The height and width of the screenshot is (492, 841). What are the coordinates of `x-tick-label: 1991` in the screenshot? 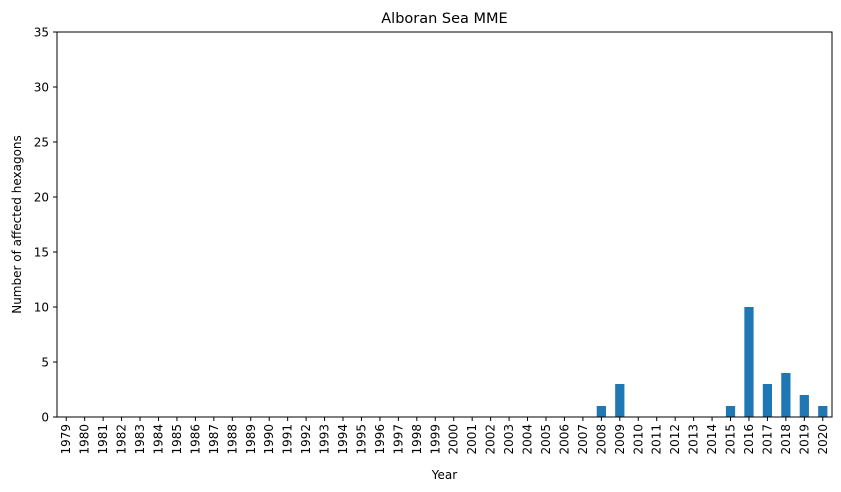 It's located at (288, 439).